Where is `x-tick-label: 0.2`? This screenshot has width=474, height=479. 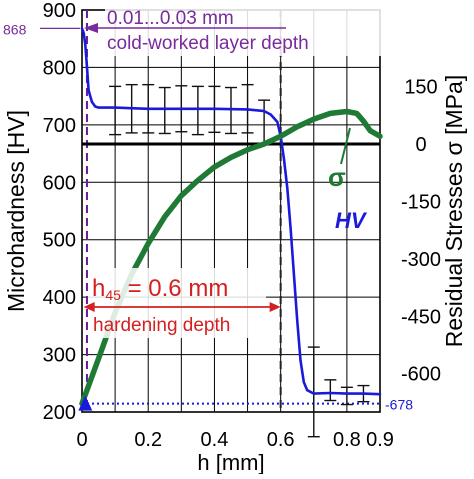
x-tick-label: 0.2 is located at coordinates (148, 440).